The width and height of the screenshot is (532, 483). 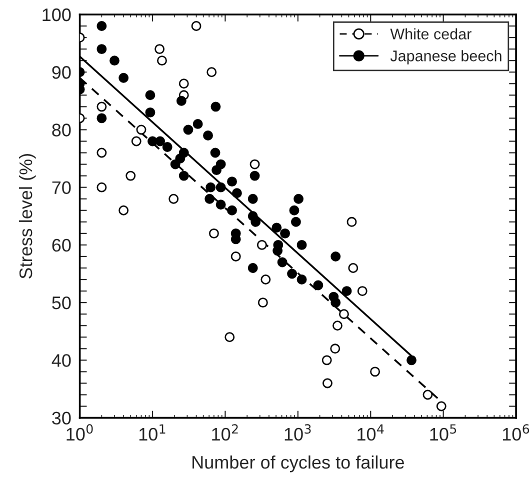 What do you see at coordinates (516, 432) in the screenshot?
I see `x-tick-label: 10$^{6}$` at bounding box center [516, 432].